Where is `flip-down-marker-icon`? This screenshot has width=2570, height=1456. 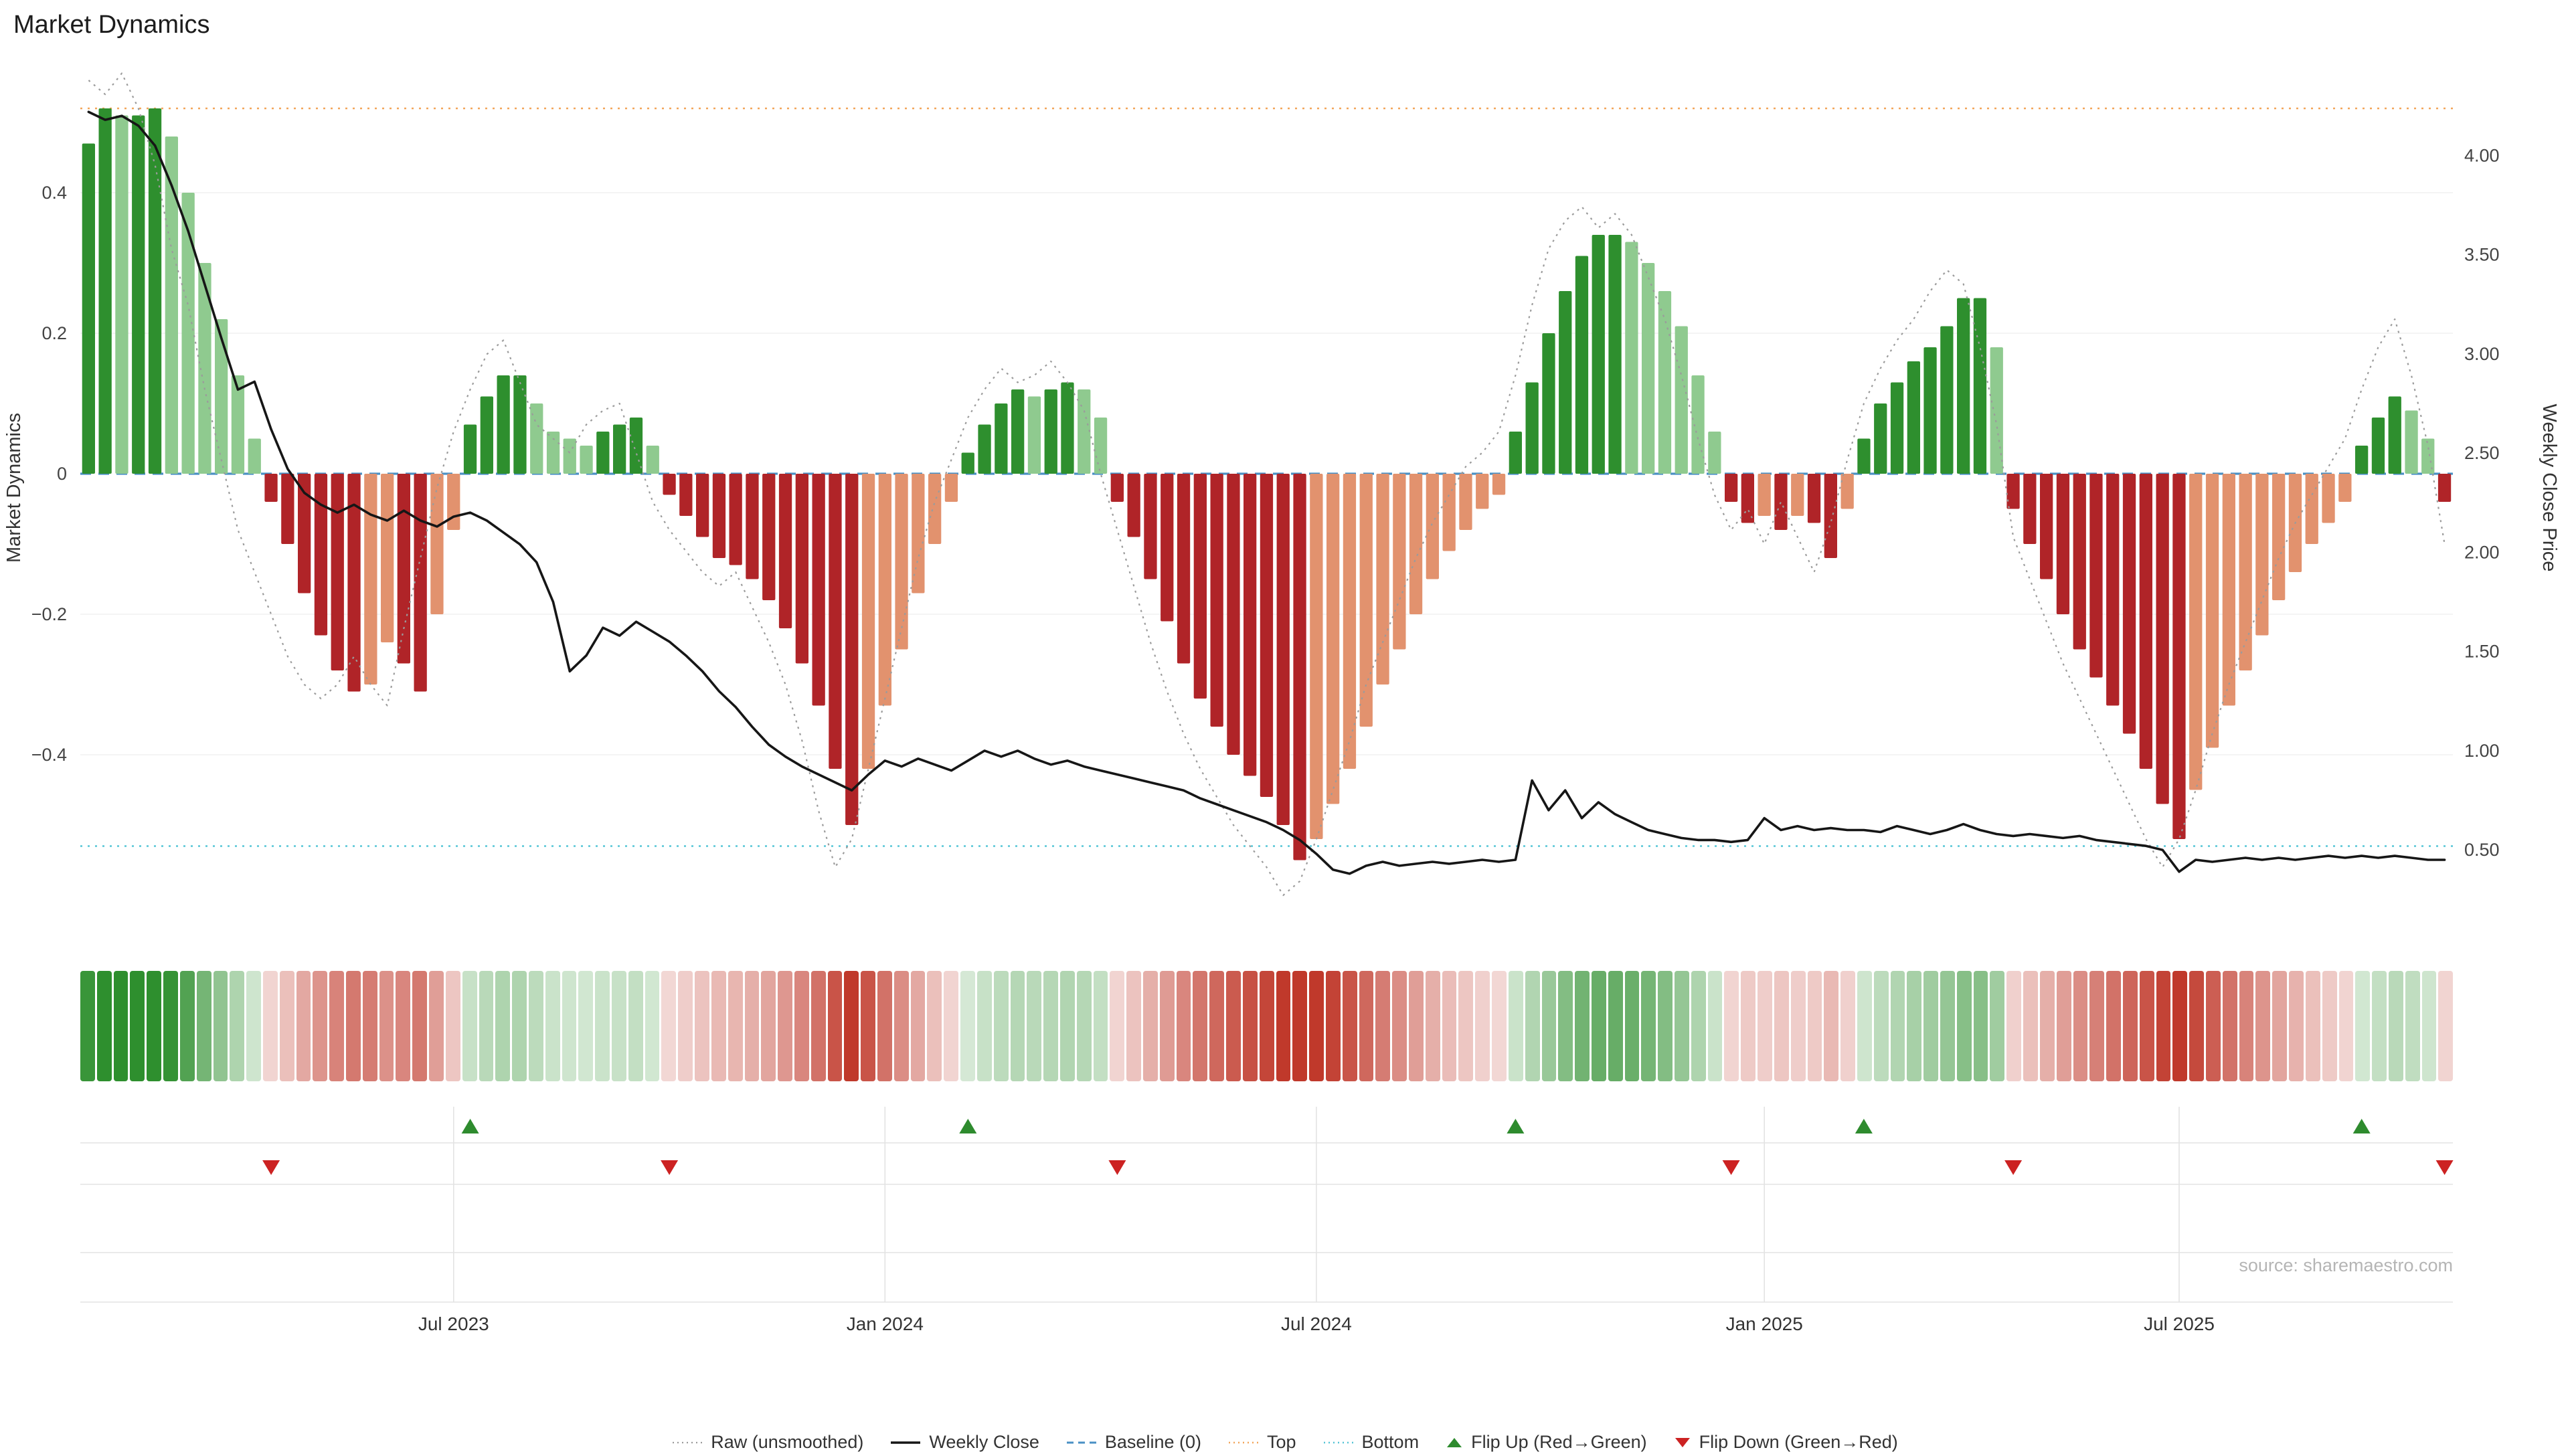
flip-down-marker-icon is located at coordinates (271, 1167).